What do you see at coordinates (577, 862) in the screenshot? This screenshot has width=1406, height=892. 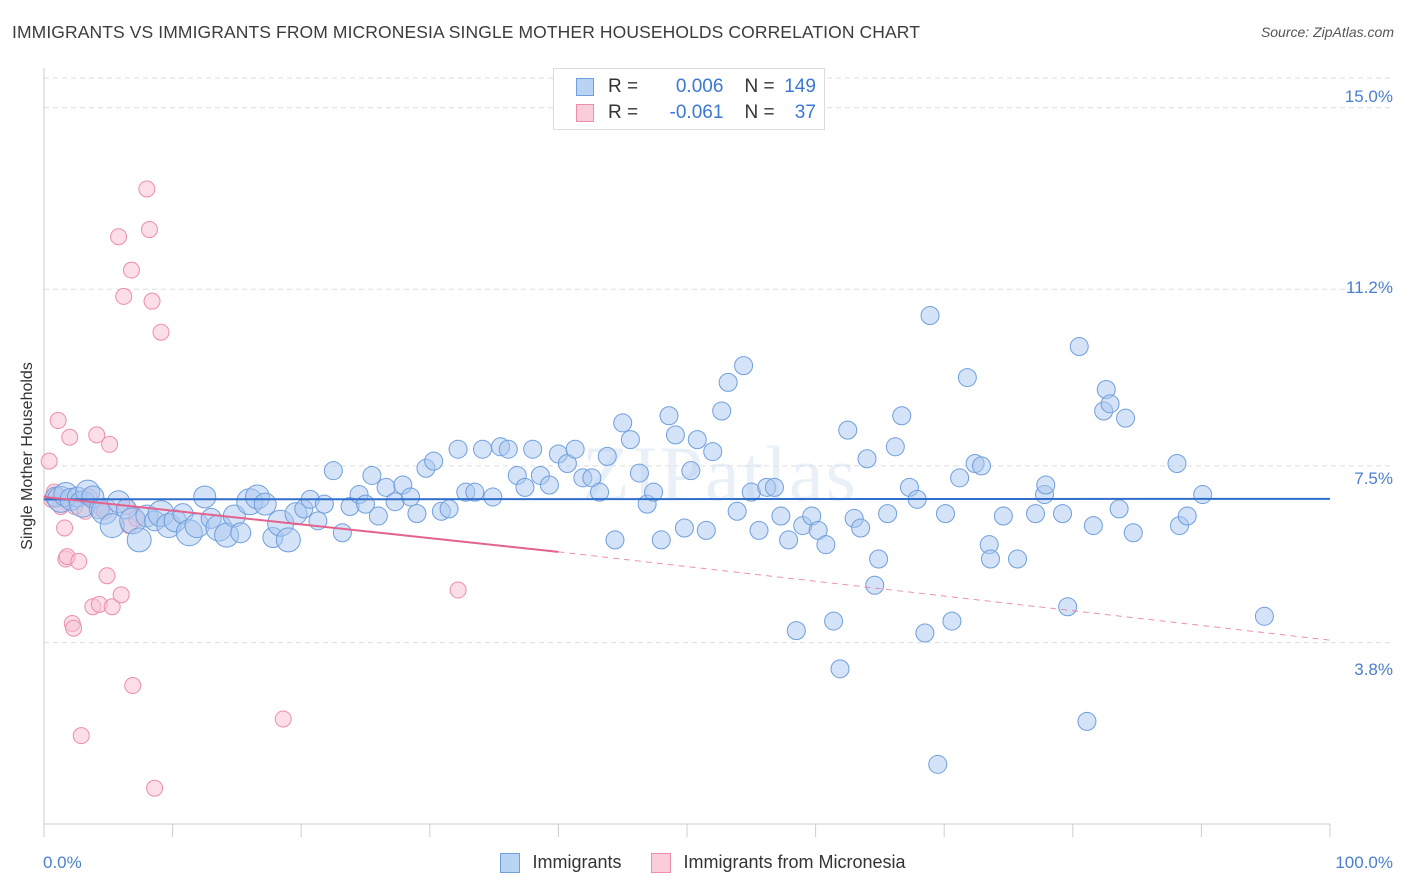 I see `legend-label-immigrants: Immigrants` at bounding box center [577, 862].